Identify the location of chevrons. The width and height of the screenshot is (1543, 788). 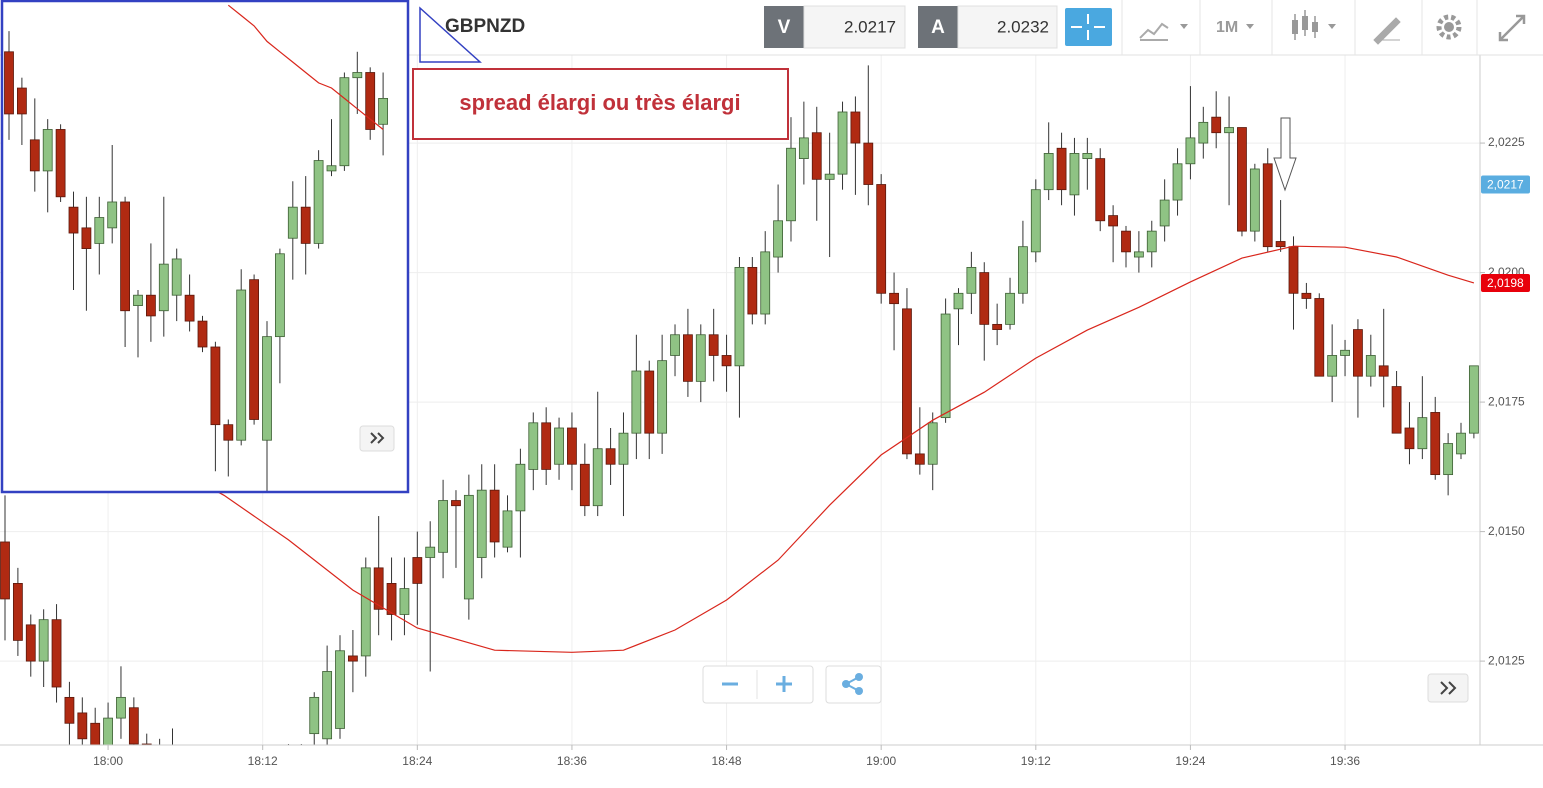
(377, 438).